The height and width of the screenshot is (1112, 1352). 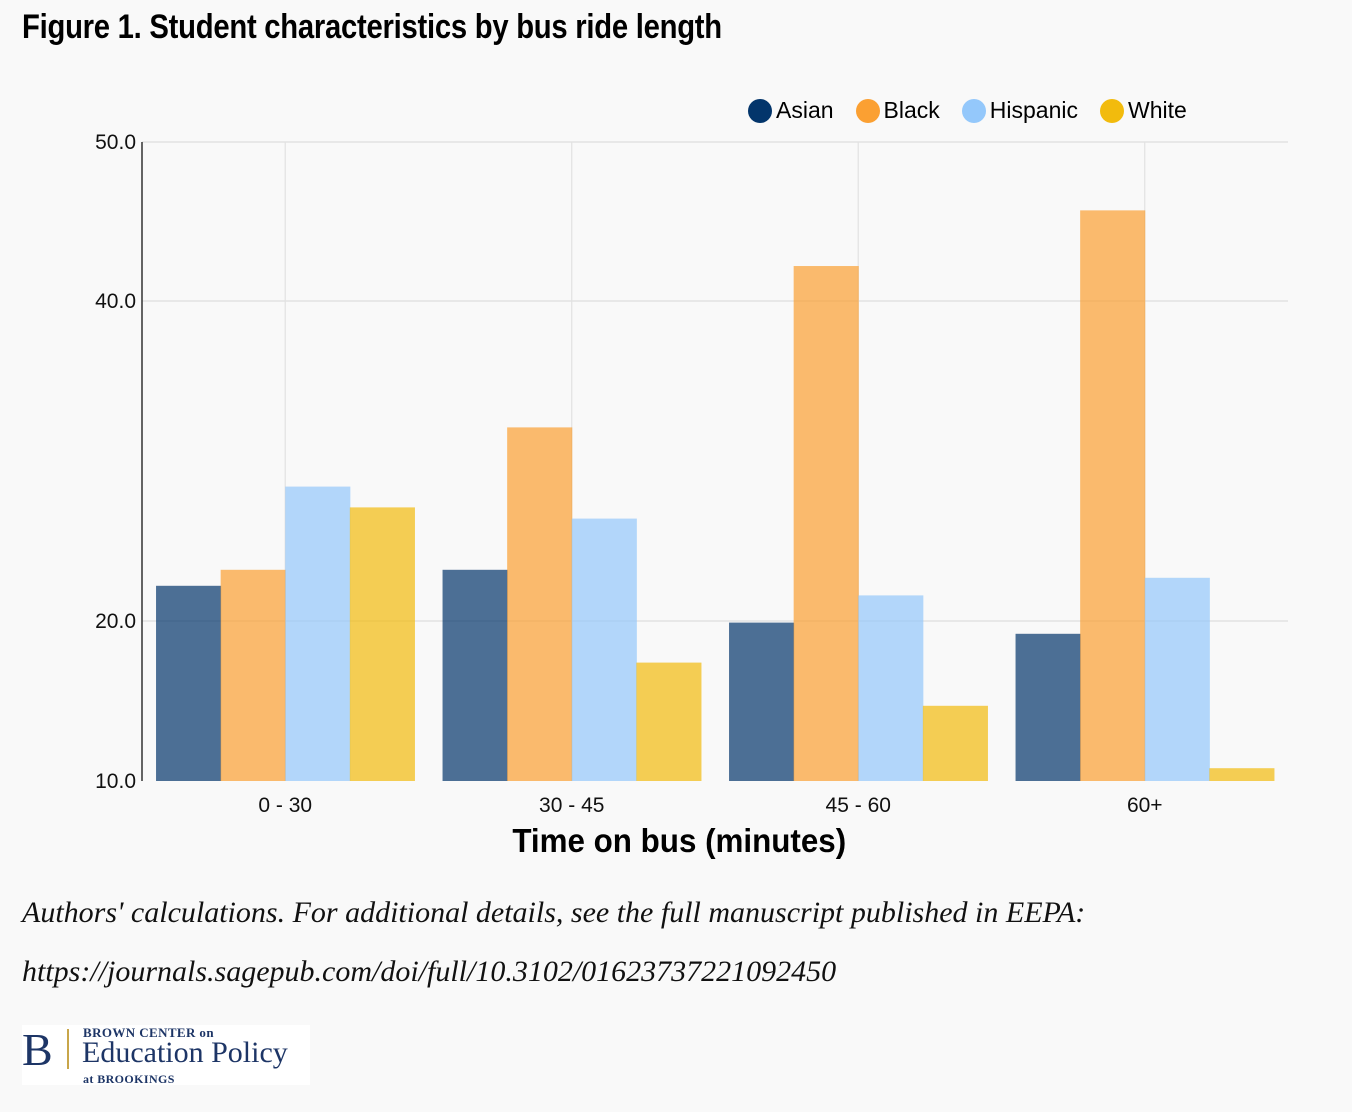 What do you see at coordinates (679, 840) in the screenshot?
I see `x-axis-label: Time on bus (minutes)` at bounding box center [679, 840].